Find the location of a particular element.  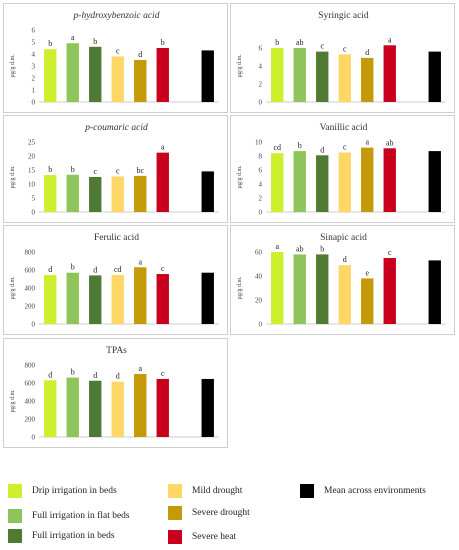

bar-letter-label: e is located at coordinates (367, 272).